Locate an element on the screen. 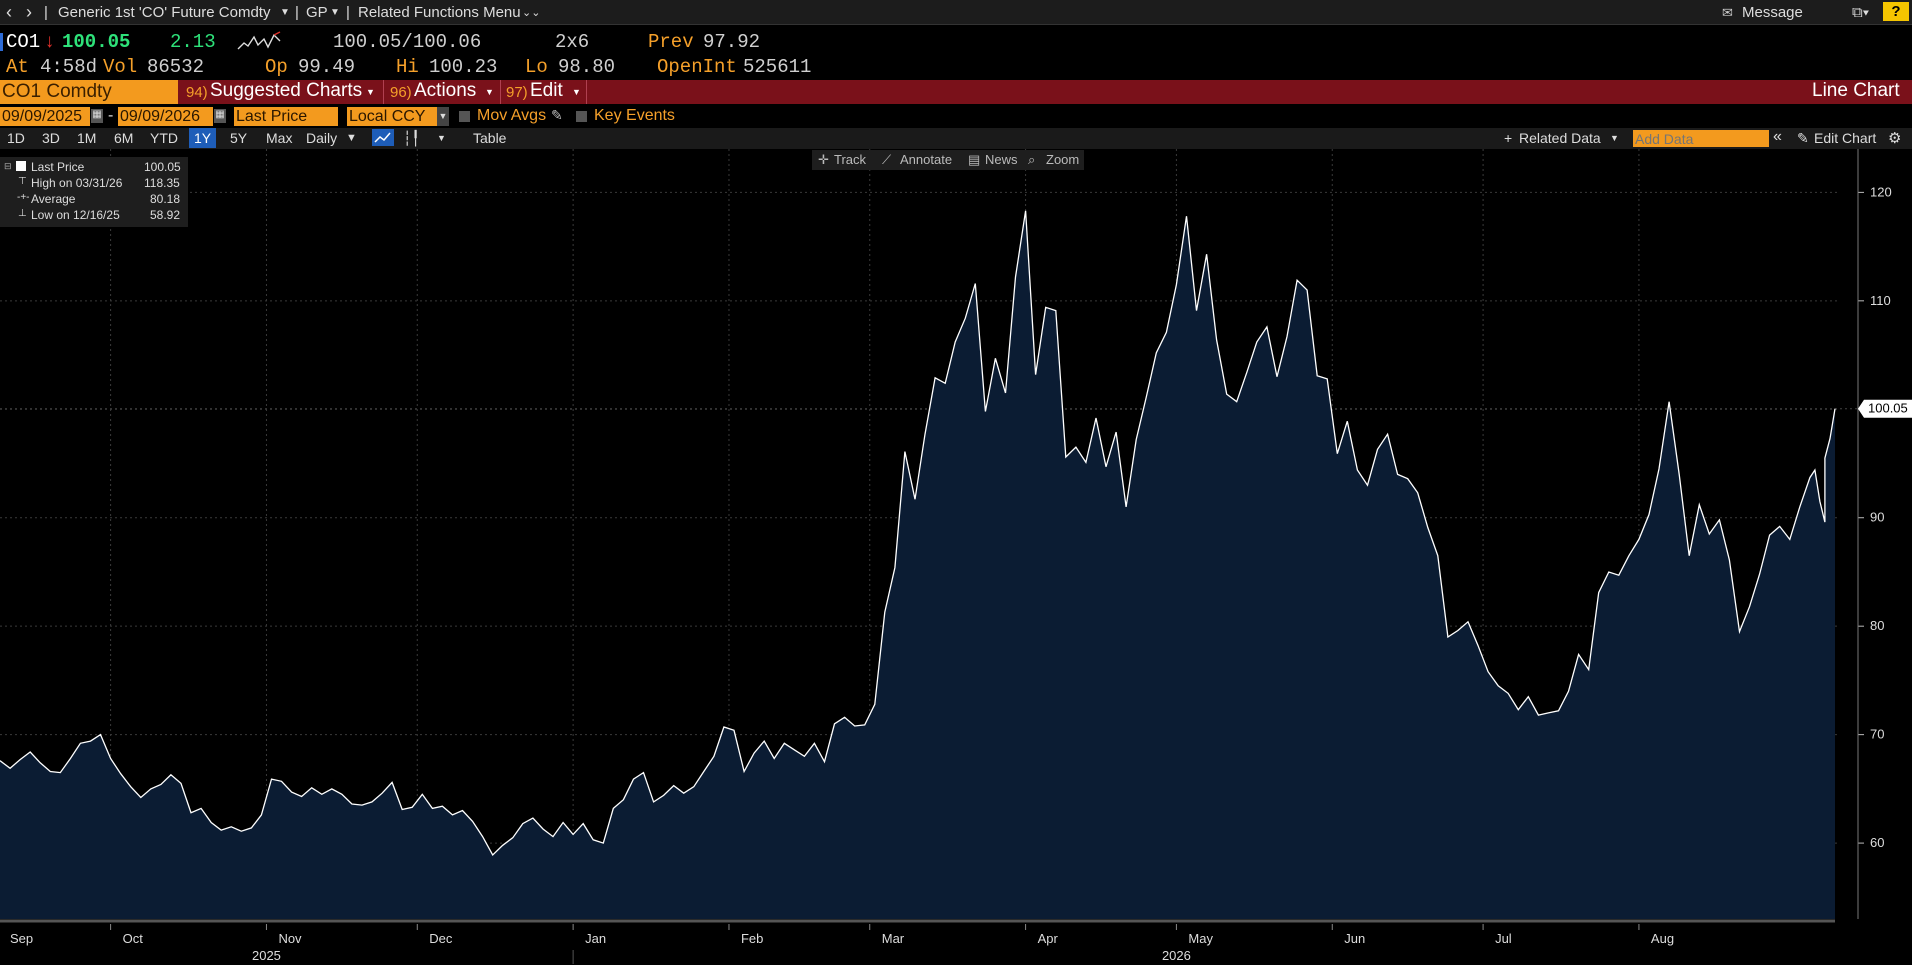 The image size is (1912, 965). x-tick-label: Nov is located at coordinates (290, 938).